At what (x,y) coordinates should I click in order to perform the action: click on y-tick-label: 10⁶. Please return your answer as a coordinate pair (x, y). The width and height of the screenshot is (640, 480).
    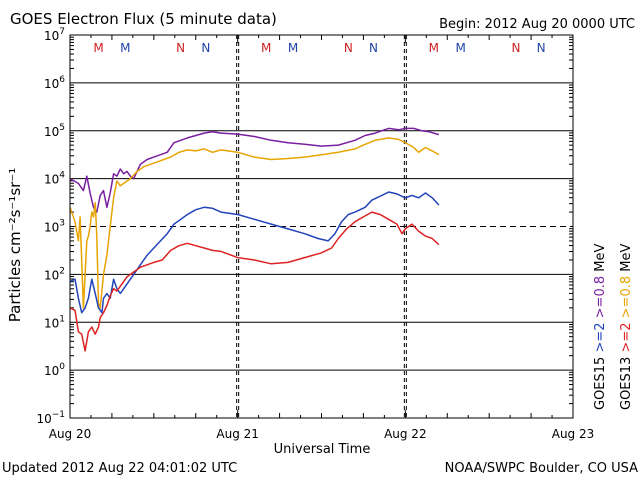
    Looking at the image, I should click on (54, 83).